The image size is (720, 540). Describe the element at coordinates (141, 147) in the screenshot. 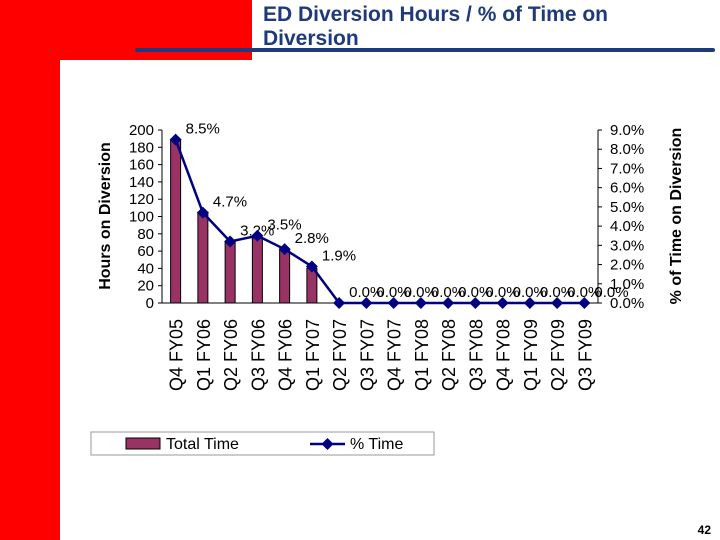

I see `left-tick-label: 180` at that location.